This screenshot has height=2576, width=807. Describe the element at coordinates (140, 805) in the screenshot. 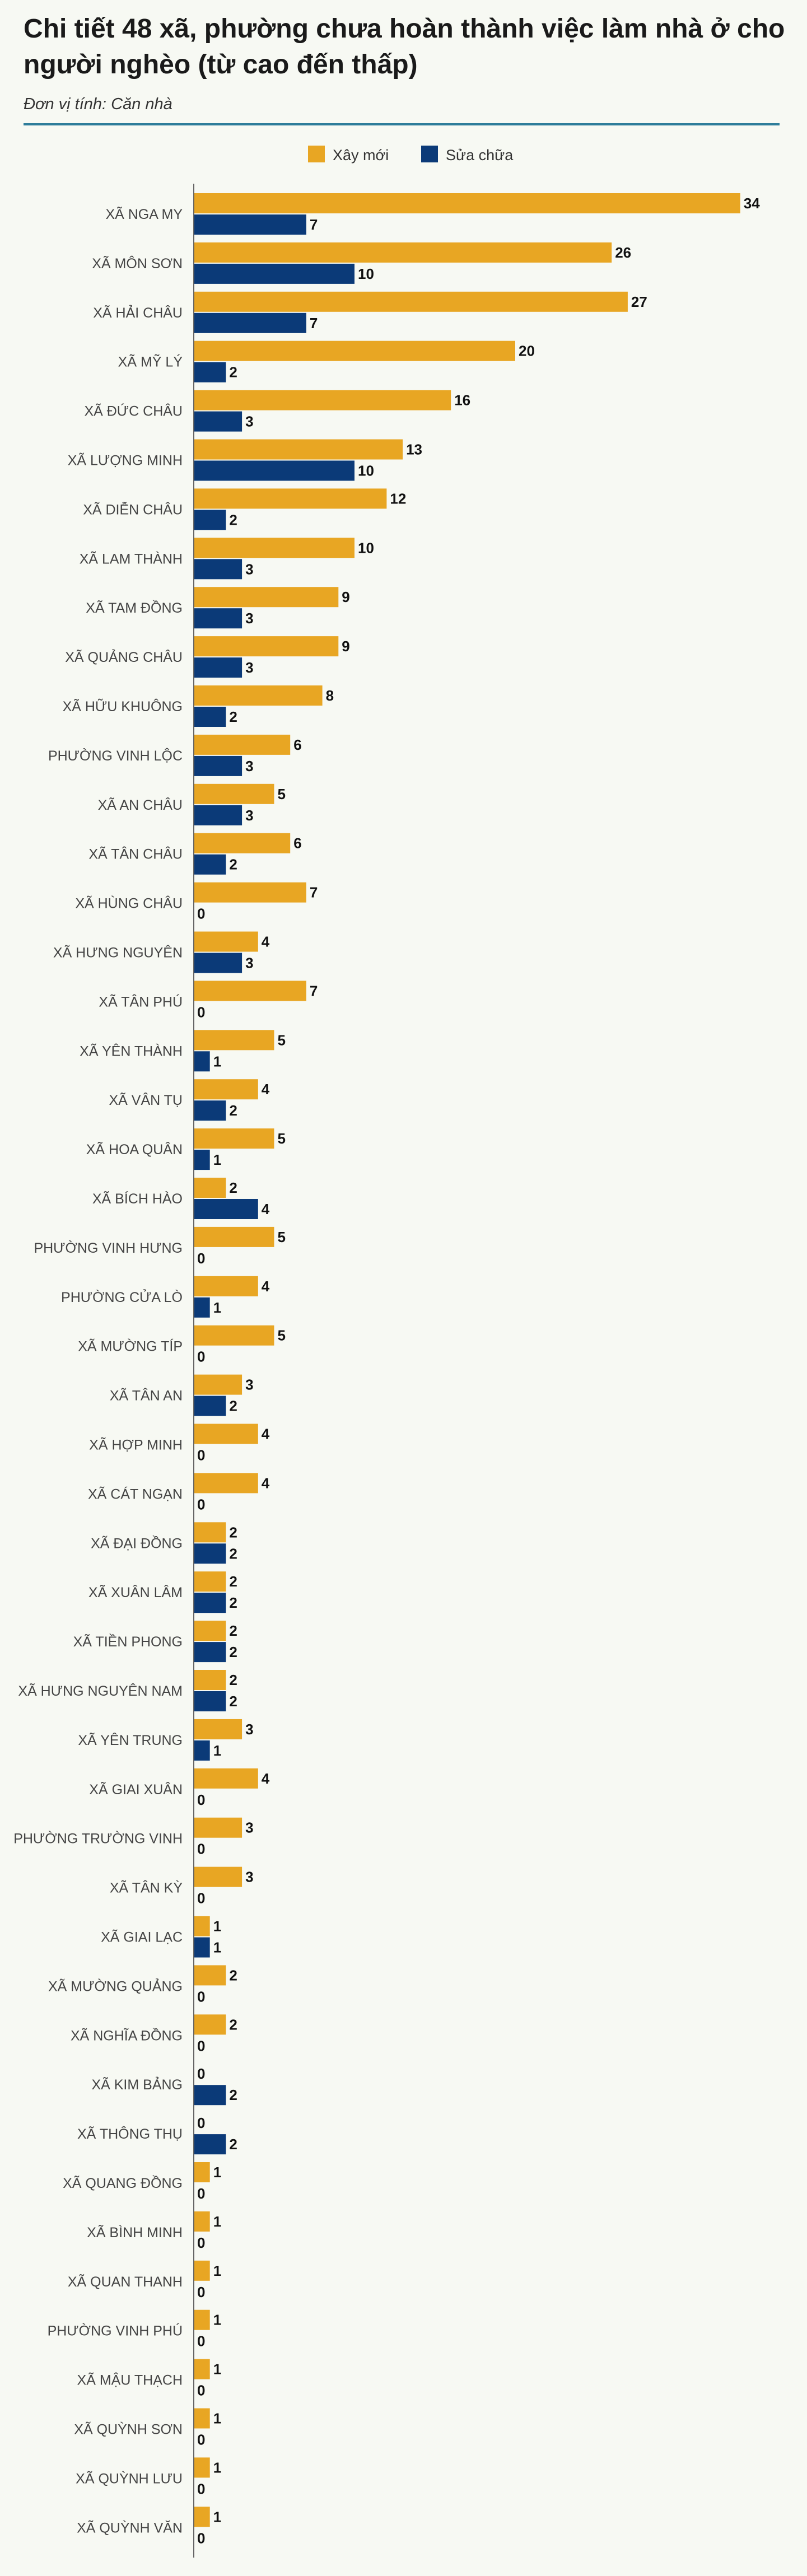

I see `category-label: XÃ AN CHÂU` at that location.